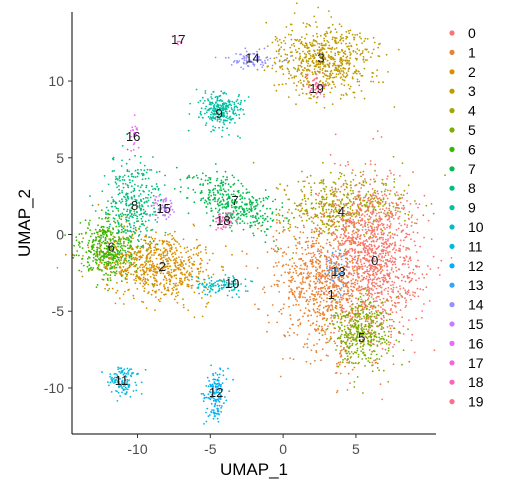 The height and width of the screenshot is (500, 505). I want to click on cluster-18-points, so click(227, 221).